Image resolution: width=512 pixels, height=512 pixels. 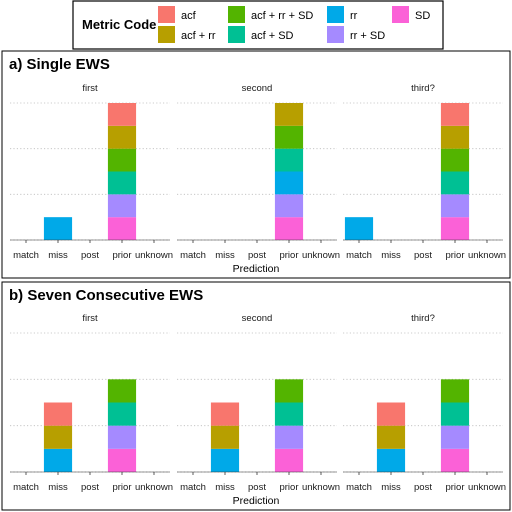 I want to click on legend-title: Metric Code, so click(x=119, y=24).